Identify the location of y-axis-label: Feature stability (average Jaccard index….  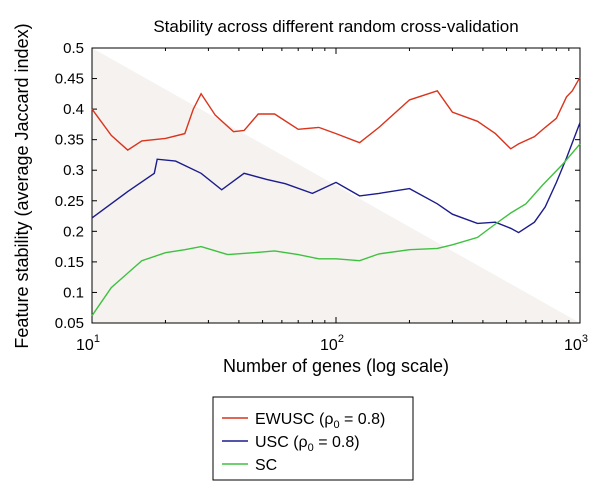
(22, 185).